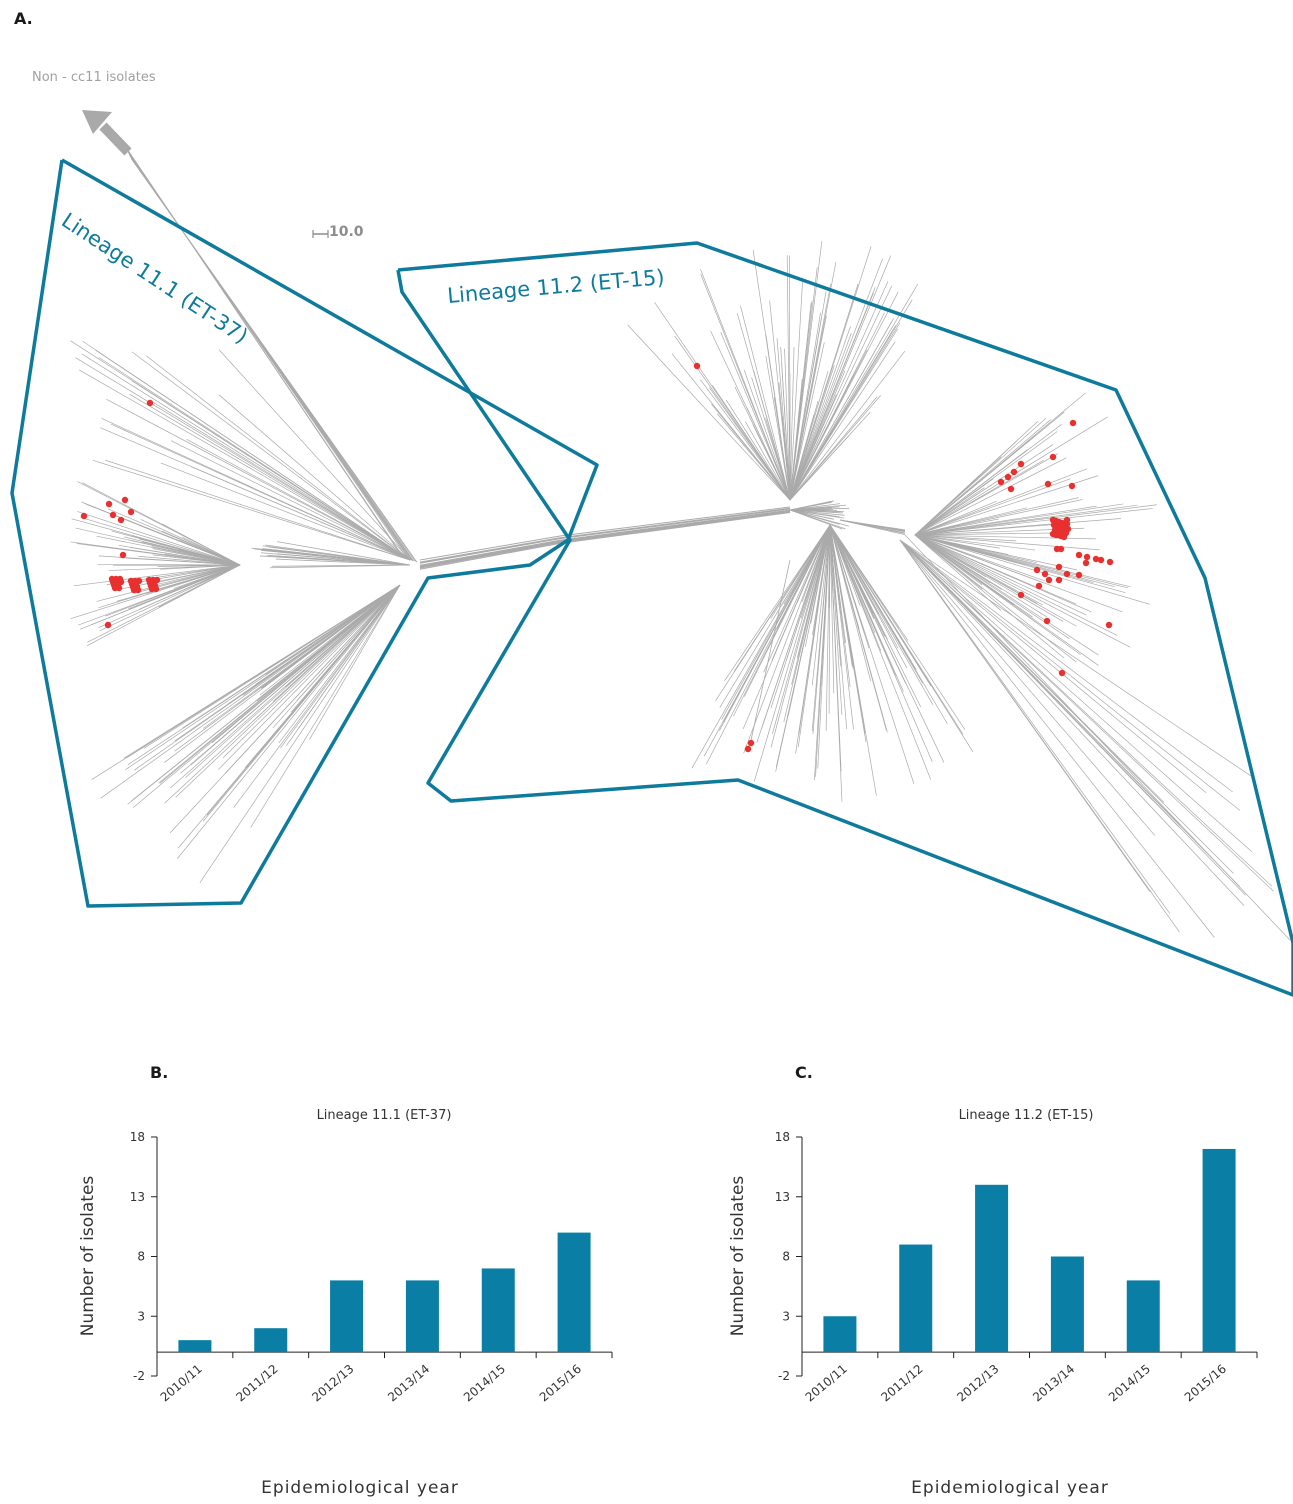 This screenshot has width=1293, height=1504. What do you see at coordinates (384, 1115) in the screenshot?
I see `chart-b-title: Lineage 11.1 (ET-37)` at bounding box center [384, 1115].